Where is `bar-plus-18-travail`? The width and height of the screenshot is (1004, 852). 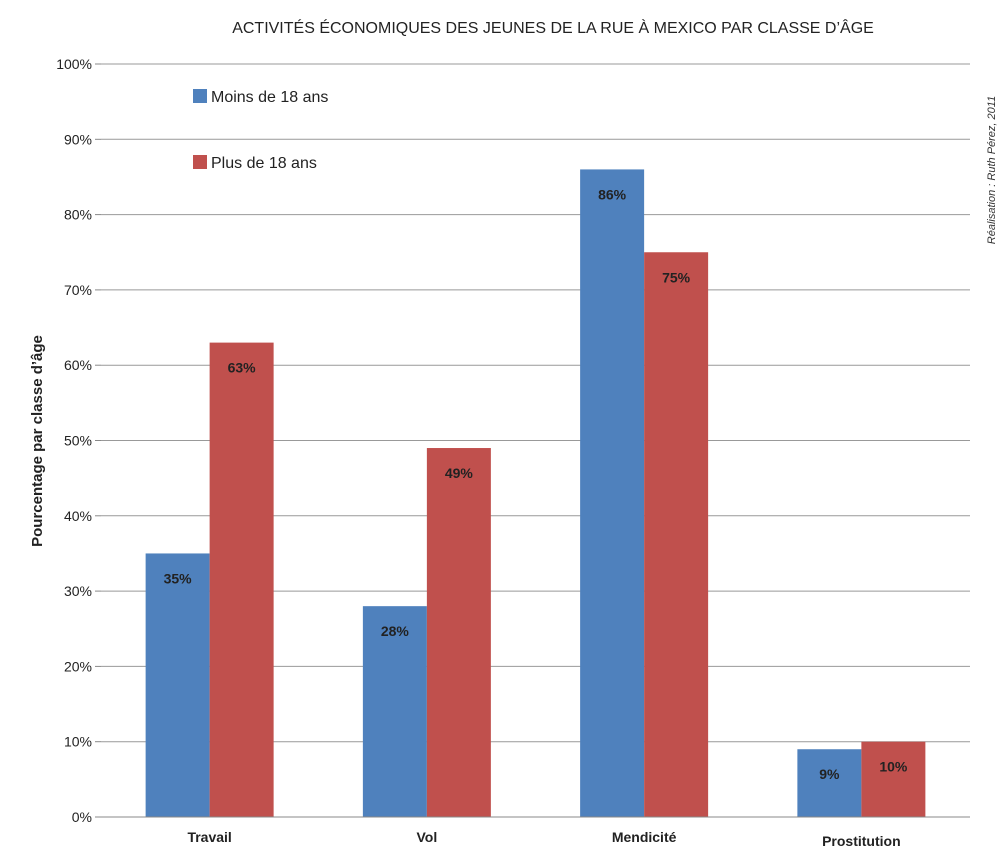
bar-plus-18-travail is located at coordinates (241, 579).